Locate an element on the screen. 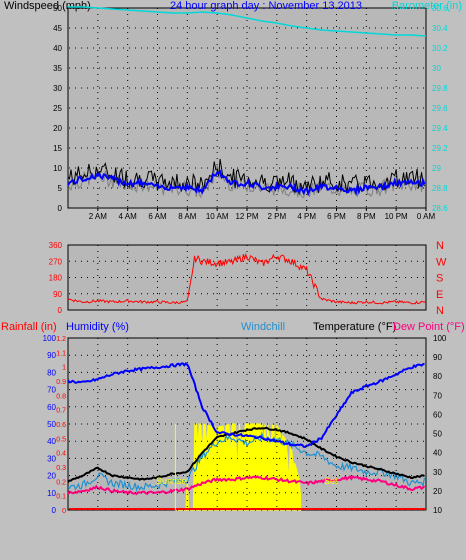 Image resolution: width=466 pixels, height=560 pixels. rain-tick-label: 1 is located at coordinates (64, 368).